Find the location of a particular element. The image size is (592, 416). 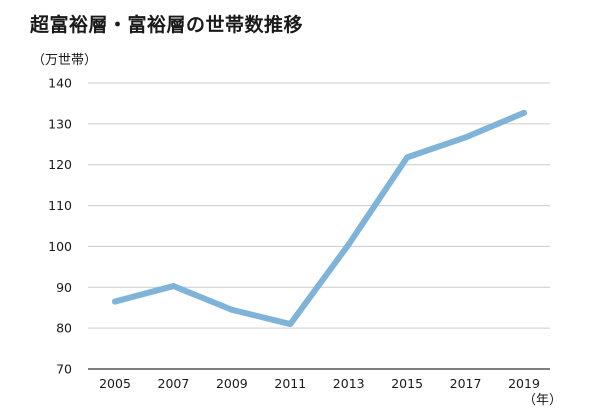

y-tick-label: 80 is located at coordinates (64, 328).